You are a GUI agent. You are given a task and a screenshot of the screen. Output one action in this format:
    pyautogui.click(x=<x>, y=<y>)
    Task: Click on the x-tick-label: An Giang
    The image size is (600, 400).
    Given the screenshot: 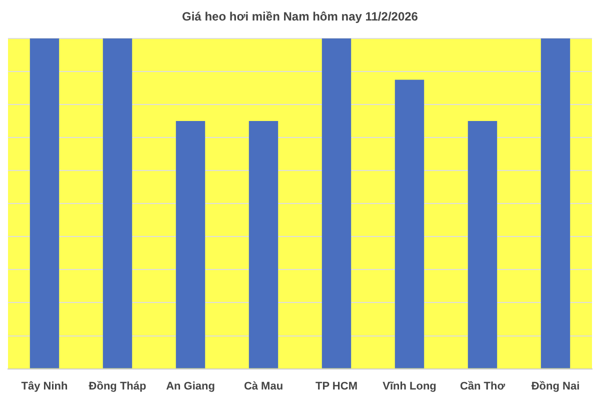 What is the action you would take?
    pyautogui.click(x=190, y=386)
    